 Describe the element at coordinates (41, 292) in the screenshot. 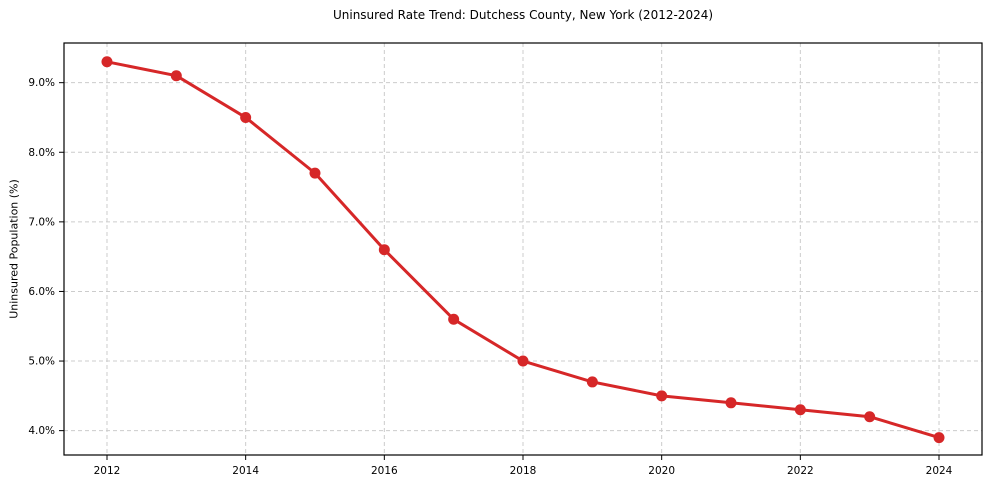

I see `y-tick-label: 6.0%` at that location.